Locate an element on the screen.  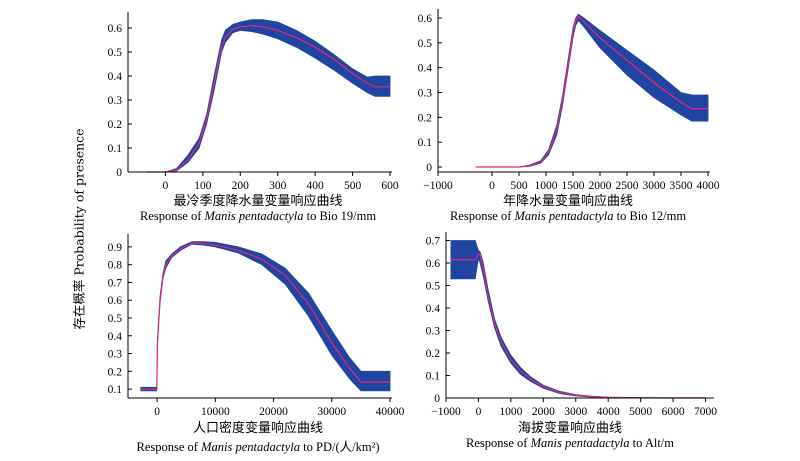
x-tick-label: 30000 is located at coordinates (331, 412).